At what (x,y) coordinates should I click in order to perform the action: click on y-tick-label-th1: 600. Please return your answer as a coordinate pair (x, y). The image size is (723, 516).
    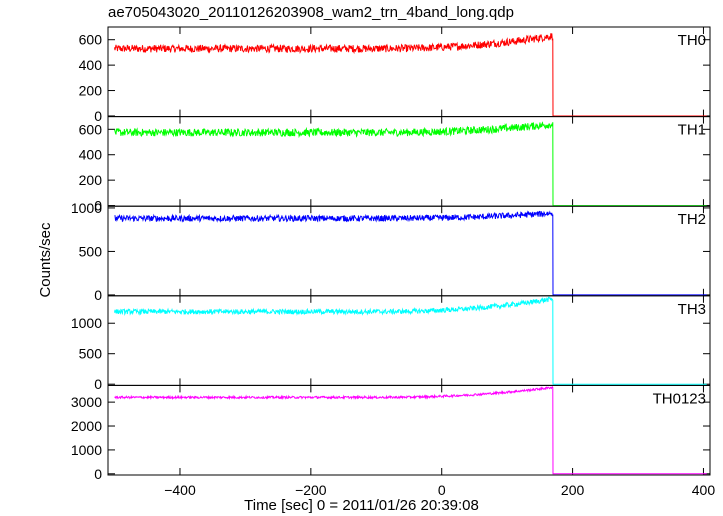
    Looking at the image, I should click on (91, 129).